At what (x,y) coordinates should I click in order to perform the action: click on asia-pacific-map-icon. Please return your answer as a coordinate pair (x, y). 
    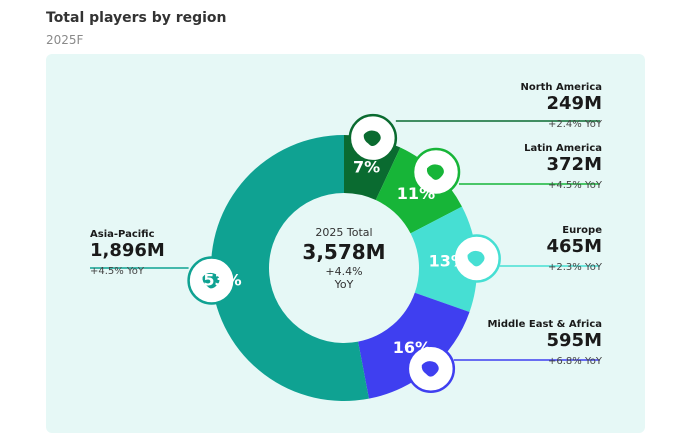
    Looking at the image, I should click on (211, 280).